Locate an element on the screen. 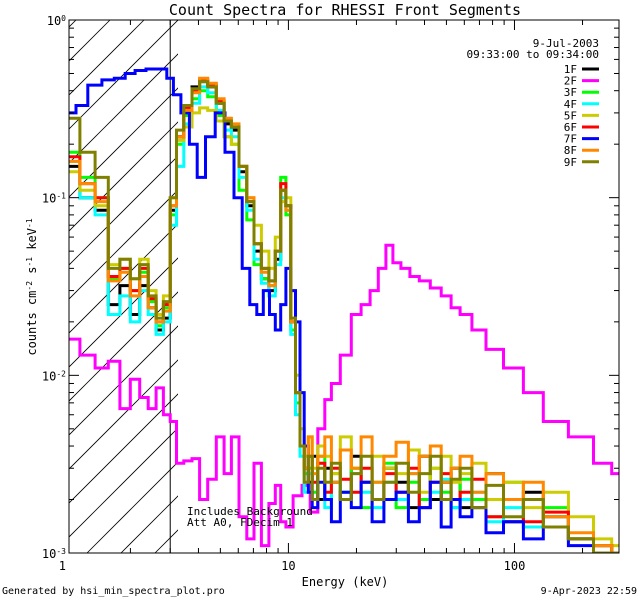 The width and height of the screenshot is (640, 600). legend-label-8f: 8F is located at coordinates (570, 150).